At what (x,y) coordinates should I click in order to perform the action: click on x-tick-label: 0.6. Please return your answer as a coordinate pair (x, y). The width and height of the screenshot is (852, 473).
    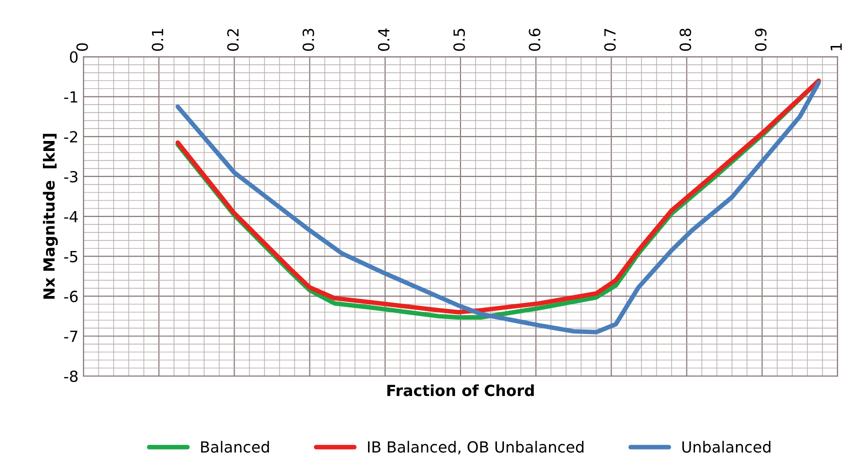
    Looking at the image, I should click on (534, 39).